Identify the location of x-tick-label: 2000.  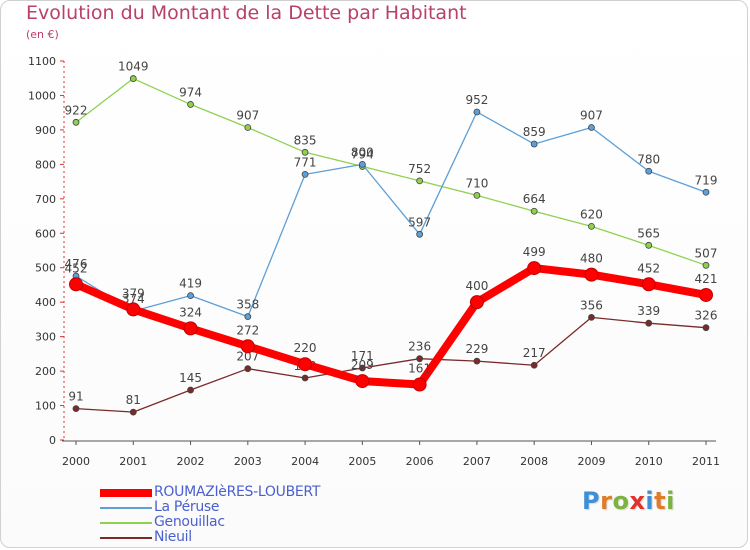
(76, 461).